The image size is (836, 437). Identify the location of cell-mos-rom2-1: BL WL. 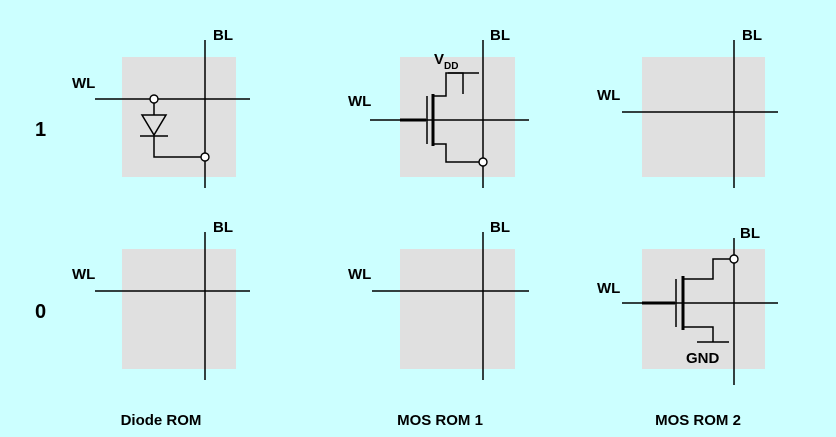
(687, 107).